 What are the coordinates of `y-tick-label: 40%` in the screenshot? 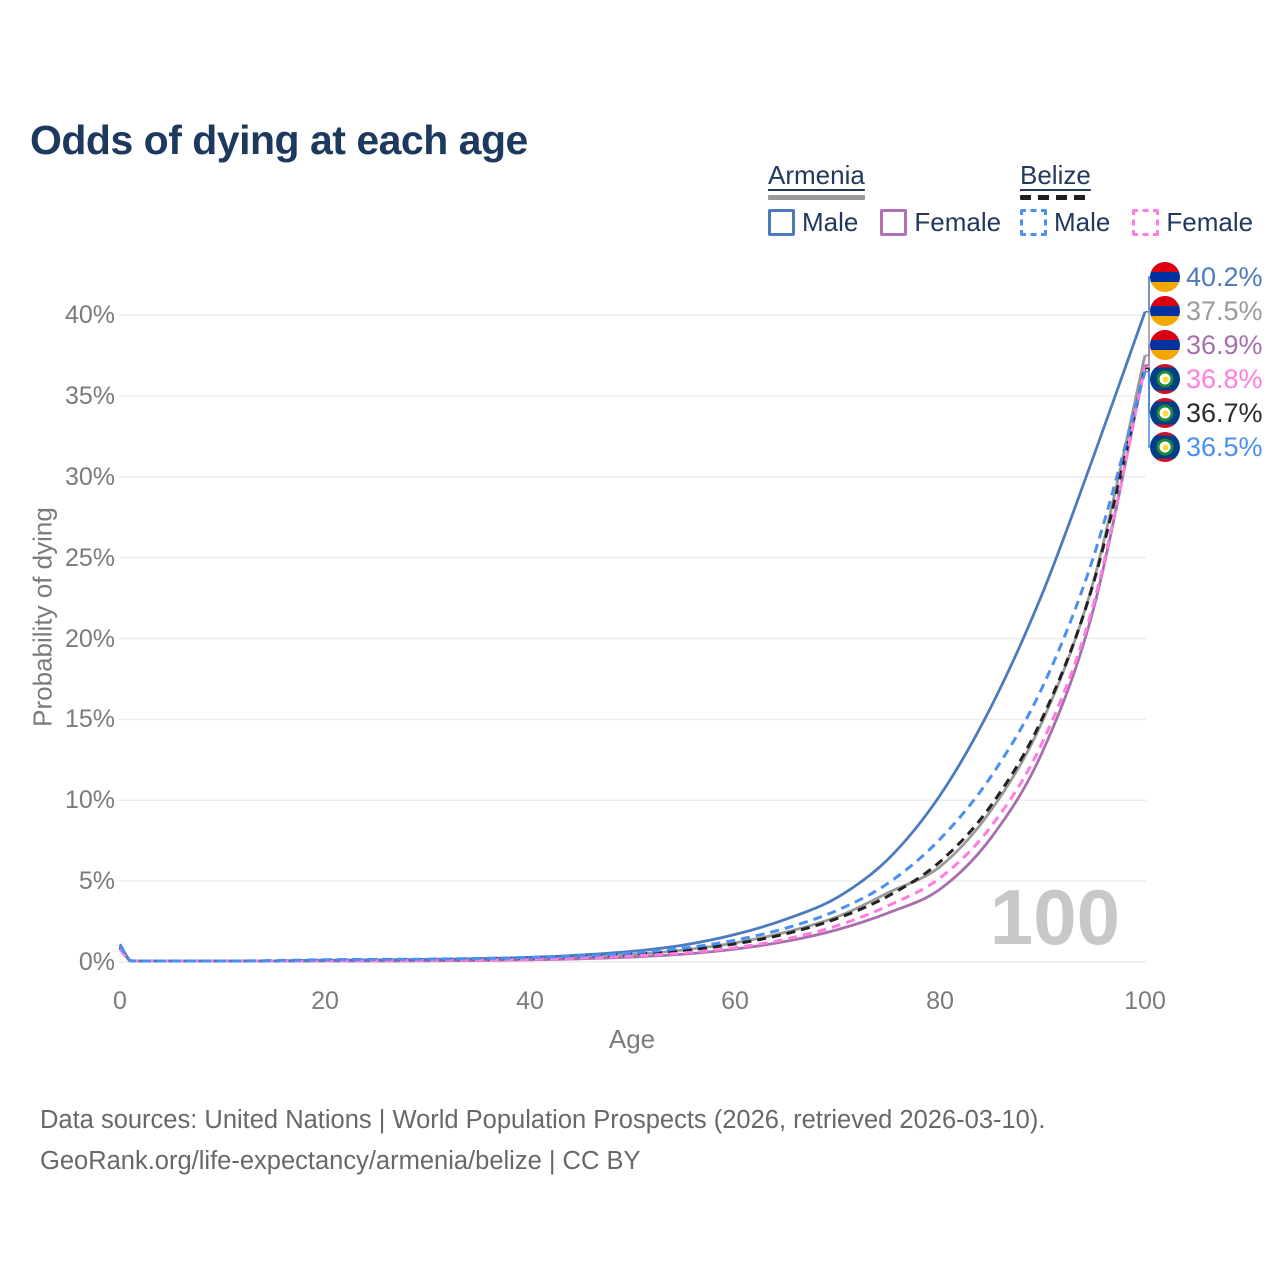 It's located at (89, 315).